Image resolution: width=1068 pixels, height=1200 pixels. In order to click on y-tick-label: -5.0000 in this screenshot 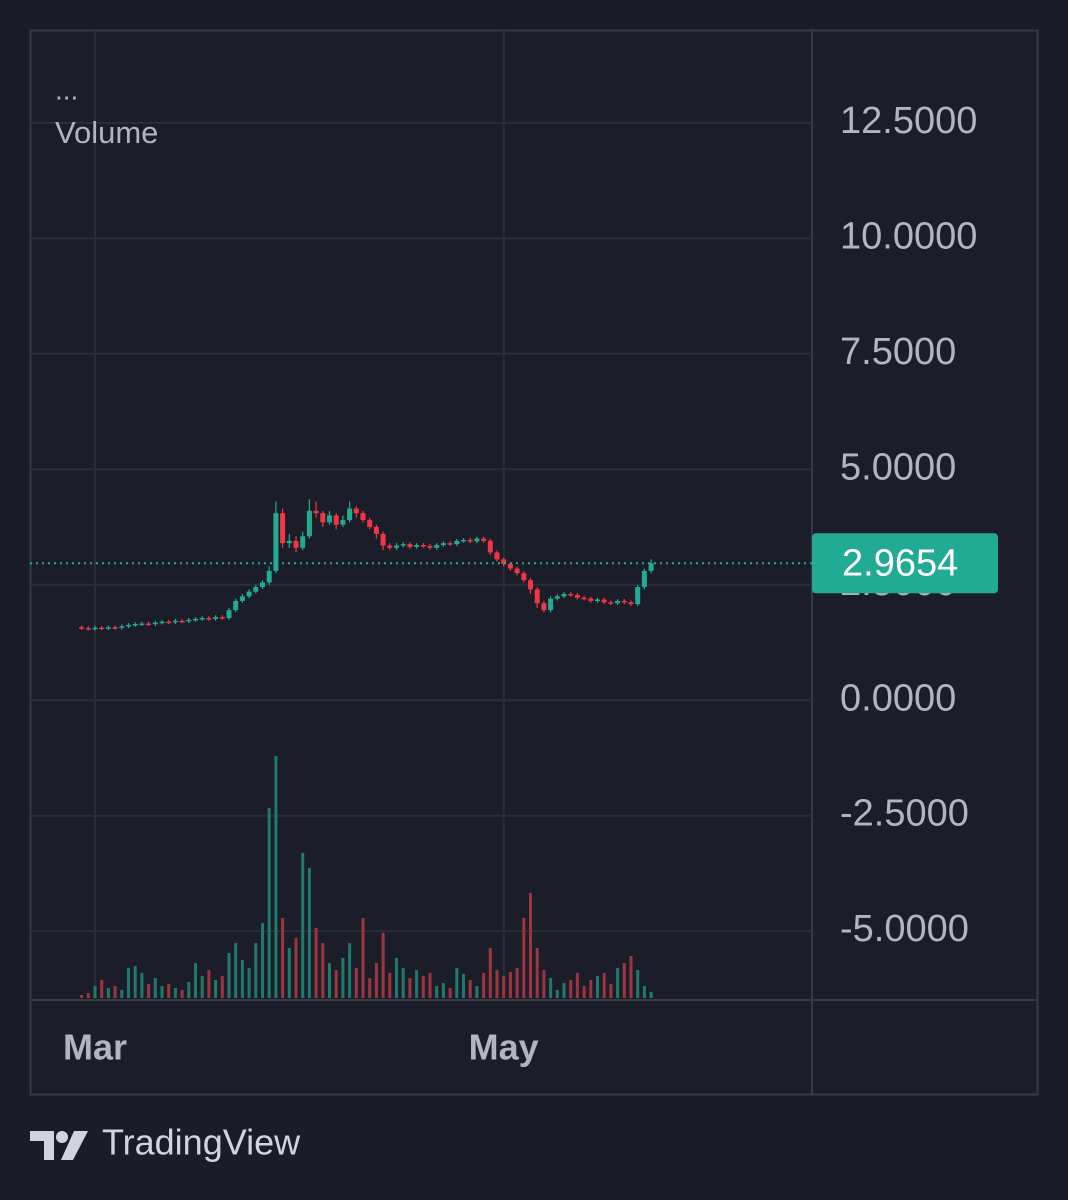, I will do `click(904, 929)`.